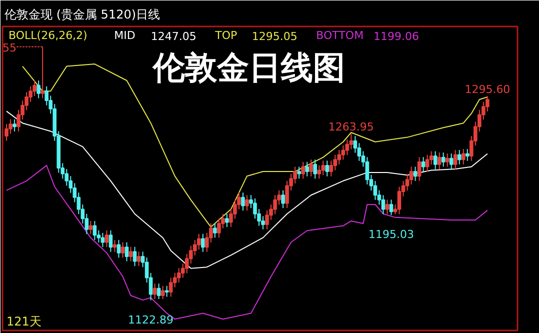 This screenshot has height=333, width=539. Describe the element at coordinates (125, 35) in the screenshot. I see `text: MID` at that location.